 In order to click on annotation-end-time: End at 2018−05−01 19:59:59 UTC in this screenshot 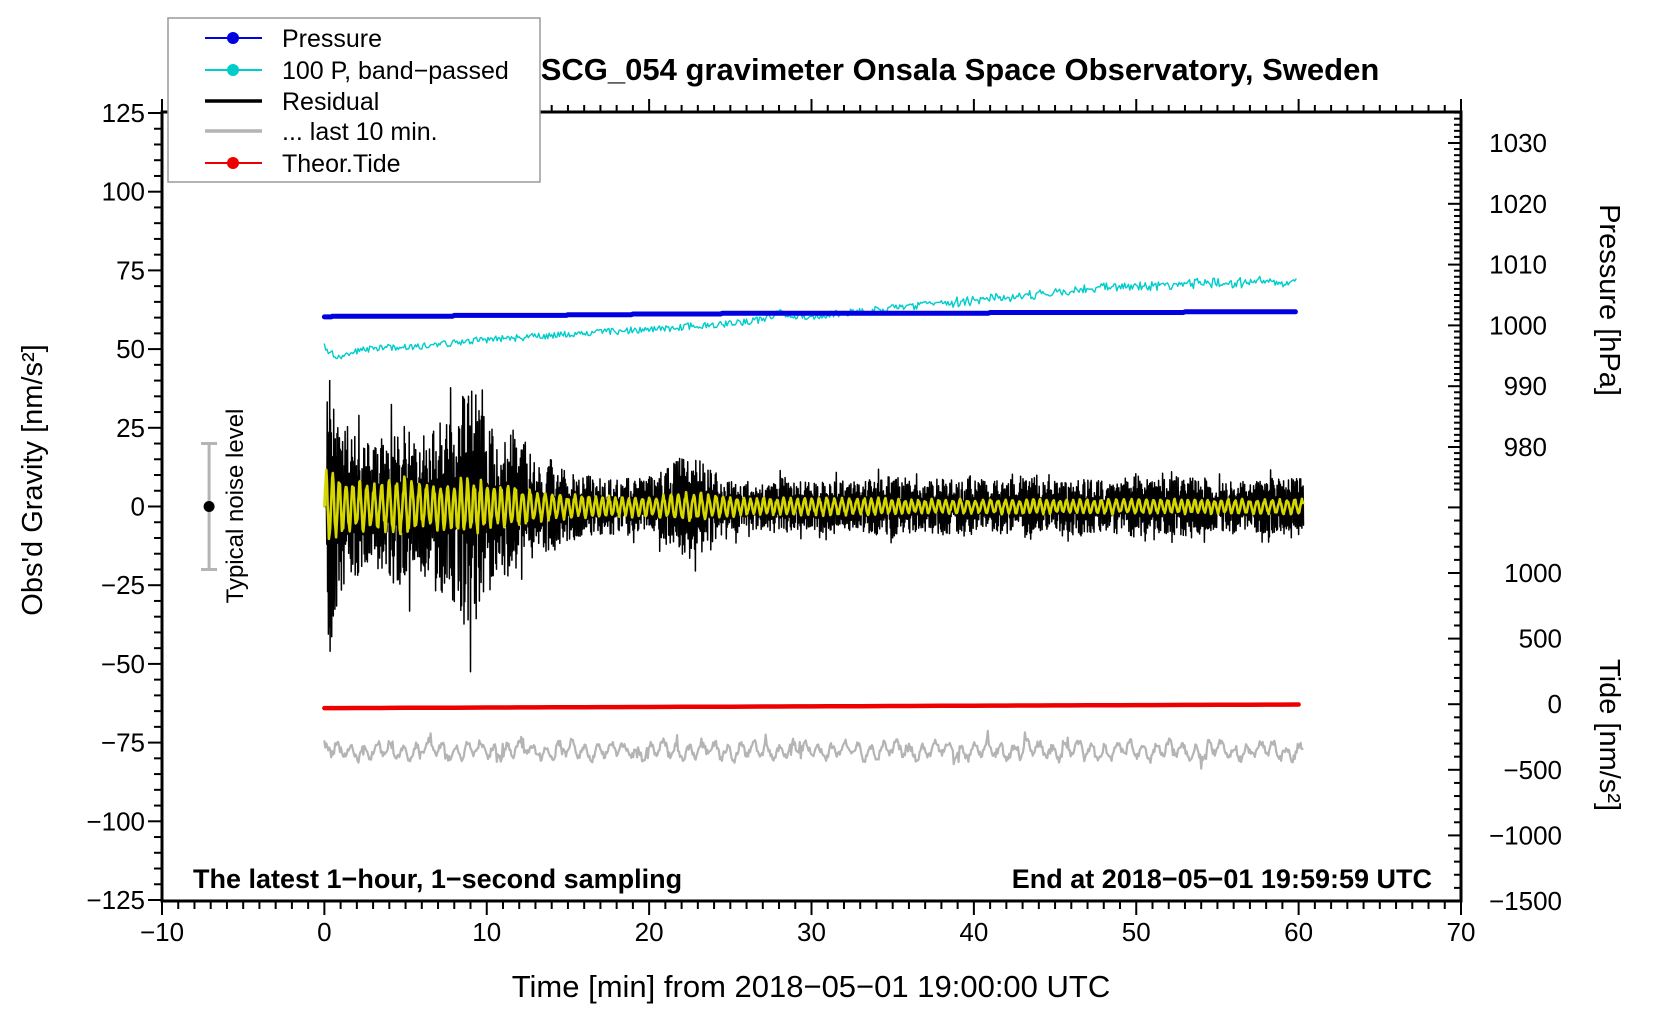, I will do `click(1222, 879)`.